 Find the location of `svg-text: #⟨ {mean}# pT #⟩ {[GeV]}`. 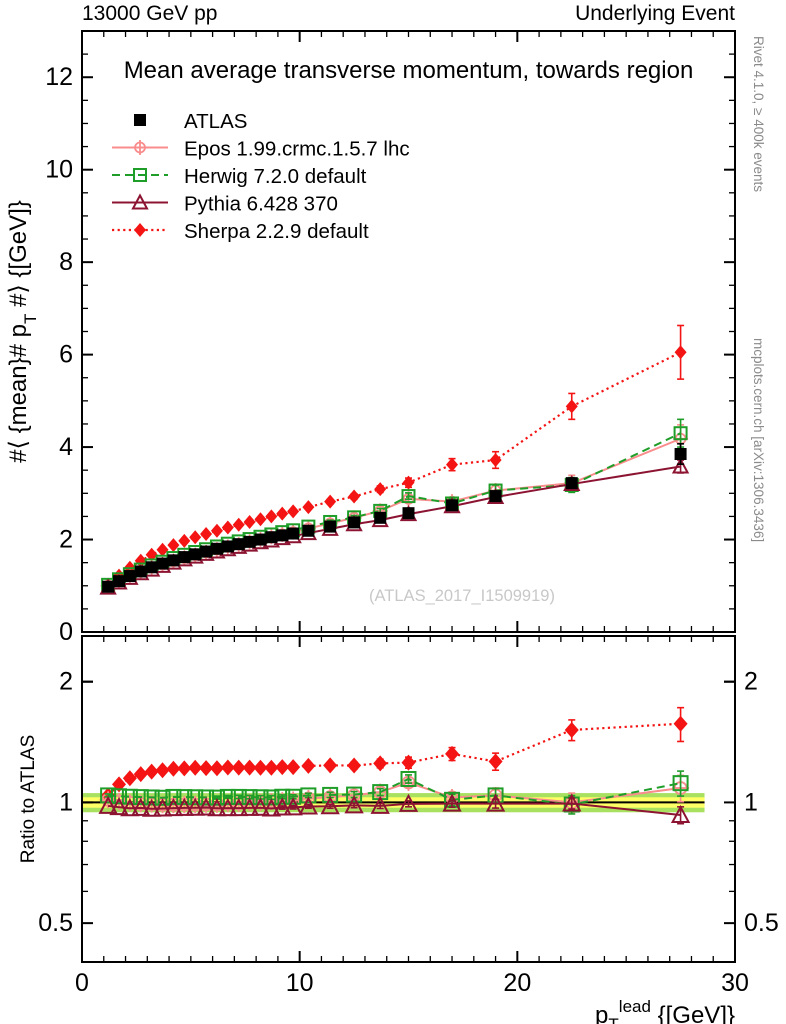

svg-text: #⟨ {mean}# pT #⟩ {[GeV]} is located at coordinates (22, 331).